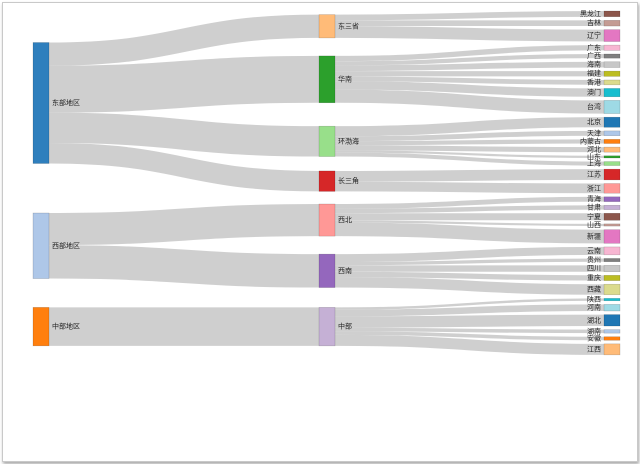 The height and width of the screenshot is (464, 640). I want to click on node-label-level2: 山西, so click(594, 224).